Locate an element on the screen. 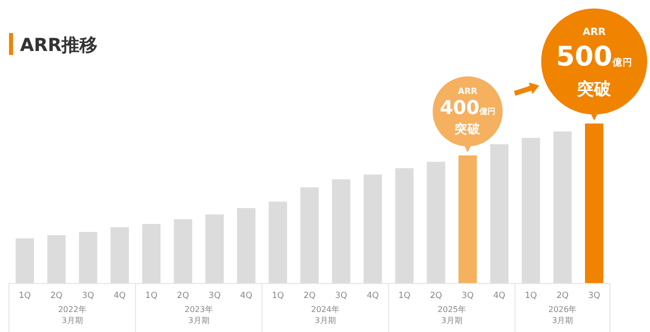 Image resolution: width=650 pixels, height=332 pixels. chart-title: ARR推移 is located at coordinates (59, 45).